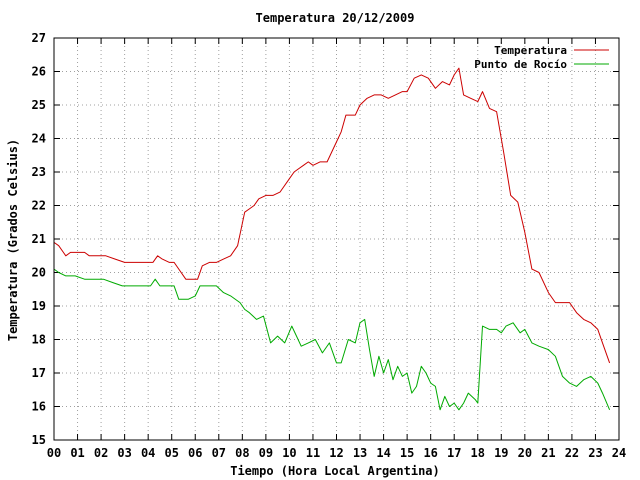 The height and width of the screenshot is (480, 640). What do you see at coordinates (39, 38) in the screenshot?
I see `y-tick-label: 27` at bounding box center [39, 38].